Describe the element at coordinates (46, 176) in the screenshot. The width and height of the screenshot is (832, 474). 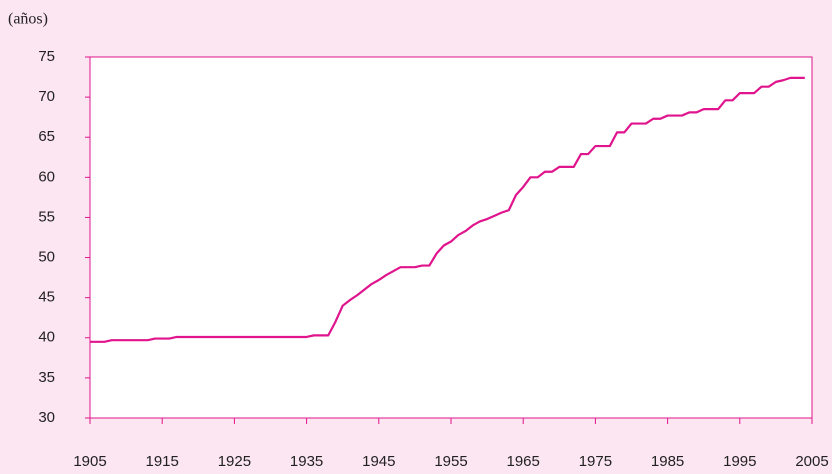
I see `y-tick-label: 60` at that location.